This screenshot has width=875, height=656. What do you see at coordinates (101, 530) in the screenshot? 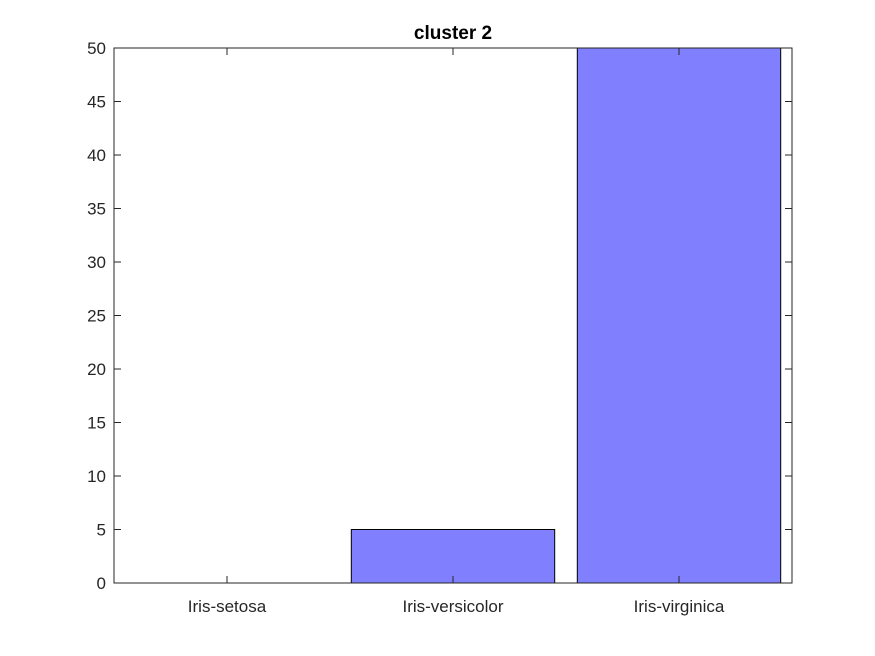
I see `y-tick-label-5: 5` at bounding box center [101, 530].